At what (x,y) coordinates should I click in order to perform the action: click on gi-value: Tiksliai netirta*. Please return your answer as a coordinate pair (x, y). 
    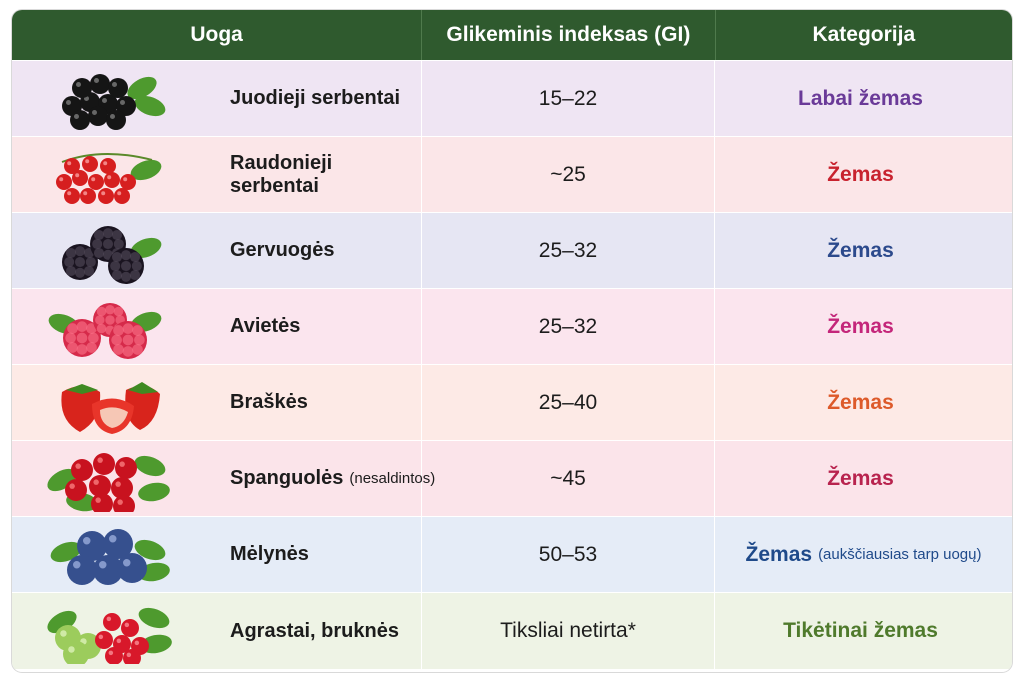
    Looking at the image, I should click on (568, 630).